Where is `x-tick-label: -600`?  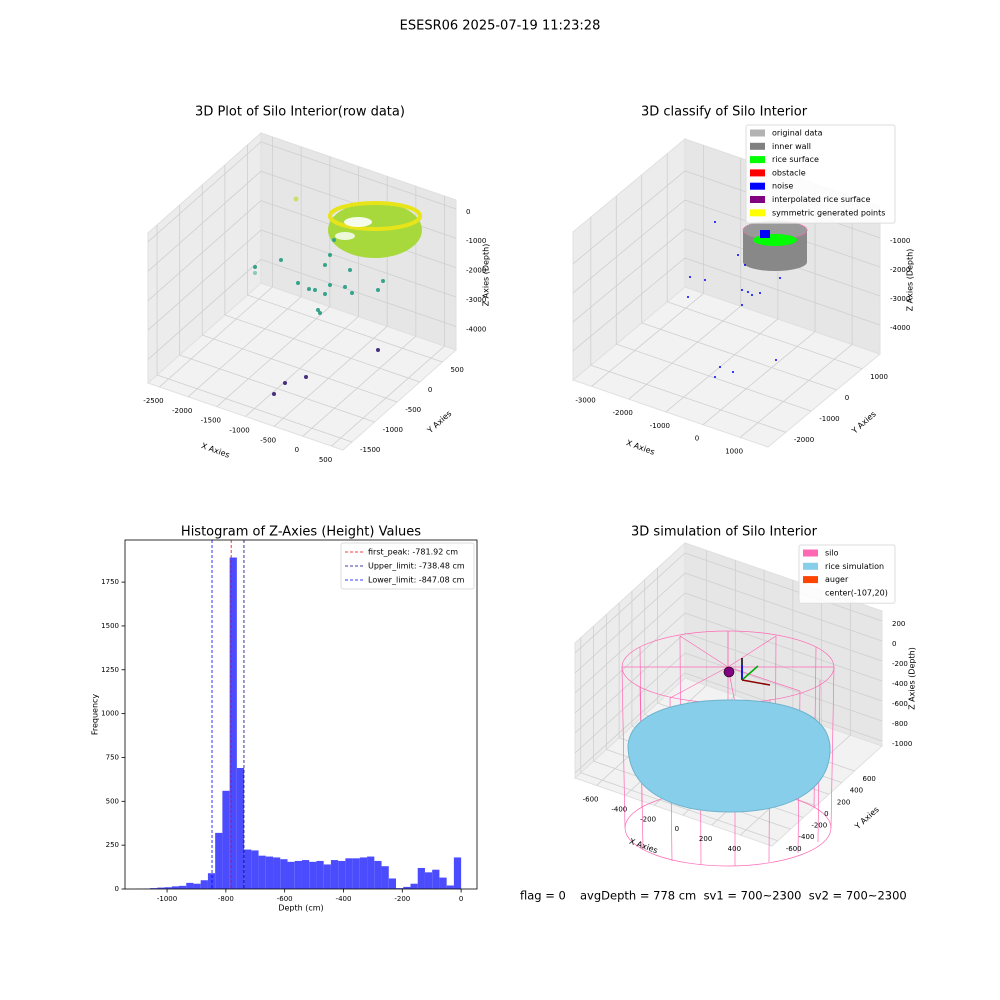 x-tick-label: -600 is located at coordinates (285, 899).